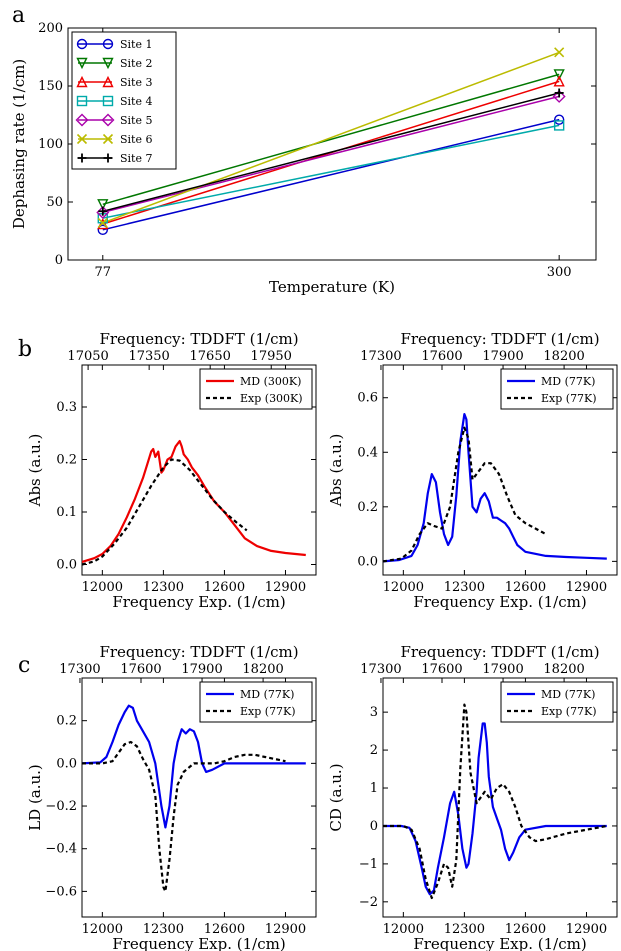  Describe the element at coordinates (368, 902) in the screenshot. I see `y-tick-label: −2` at that location.